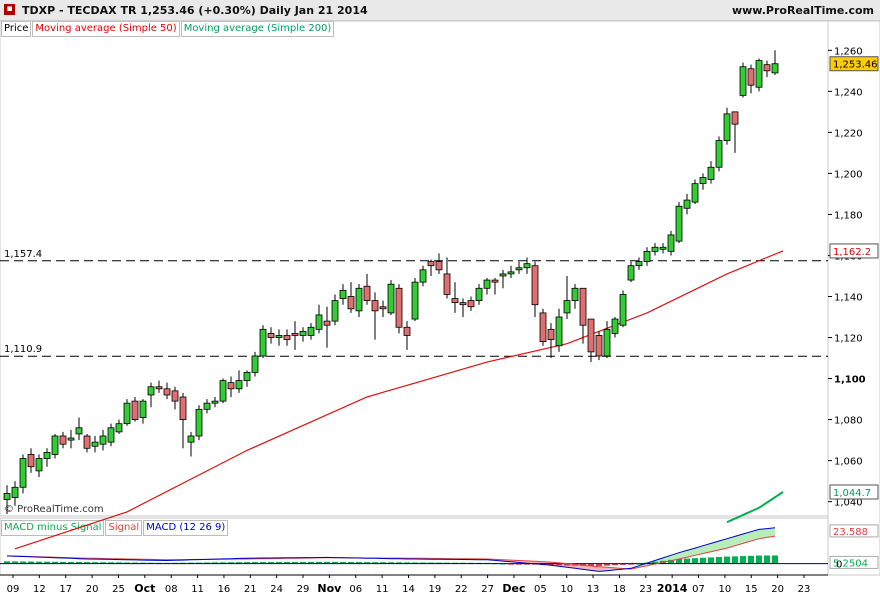  What do you see at coordinates (850, 380) in the screenshot?
I see `price-tick-label: 1,100` at bounding box center [850, 380].